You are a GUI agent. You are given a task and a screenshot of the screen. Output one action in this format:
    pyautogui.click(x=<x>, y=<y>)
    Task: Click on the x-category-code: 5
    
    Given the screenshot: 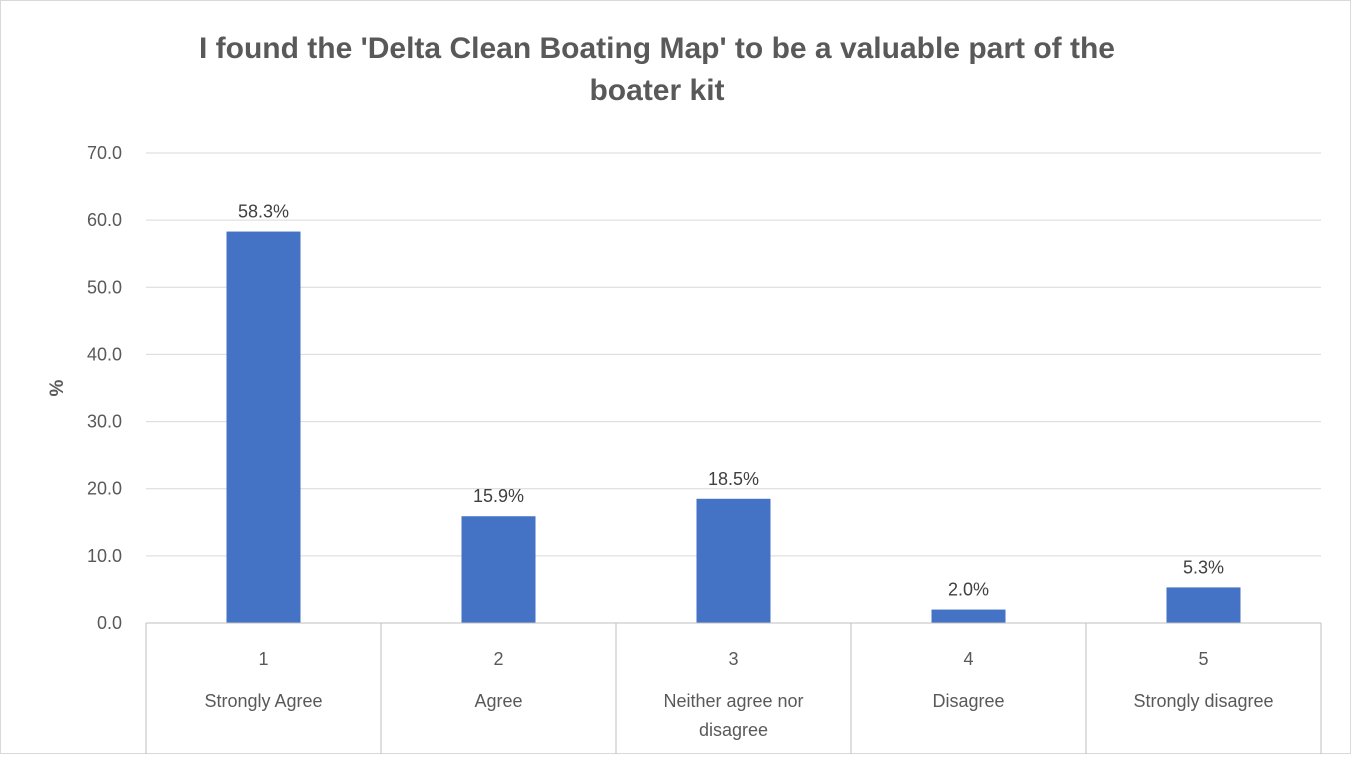 What is the action you would take?
    pyautogui.click(x=1203, y=659)
    